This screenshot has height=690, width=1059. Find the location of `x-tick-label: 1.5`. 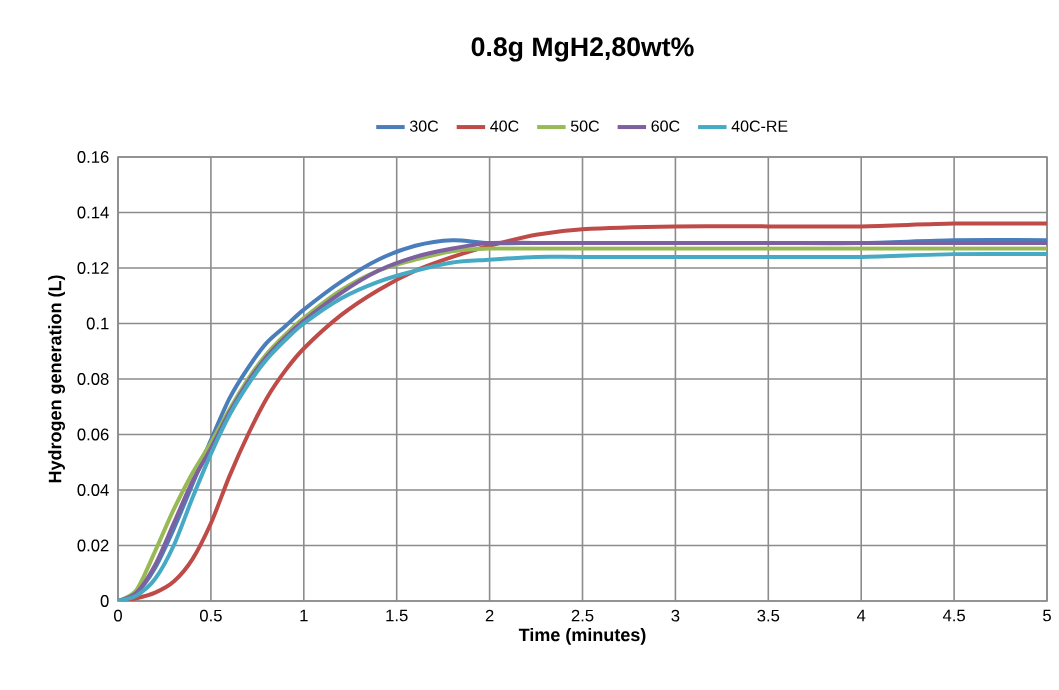

x-tick-label: 1.5 is located at coordinates (397, 615).